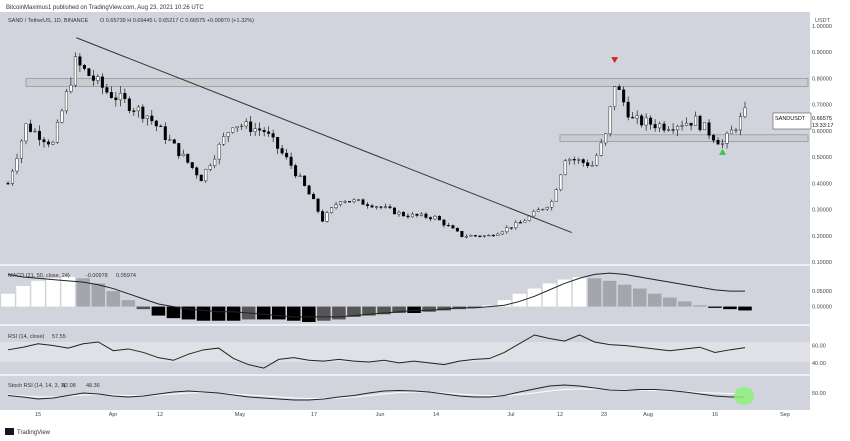 This screenshot has width=850, height=441. What do you see at coordinates (822, 79) in the screenshot?
I see `price-tick-label: 0.80000` at bounding box center [822, 79].